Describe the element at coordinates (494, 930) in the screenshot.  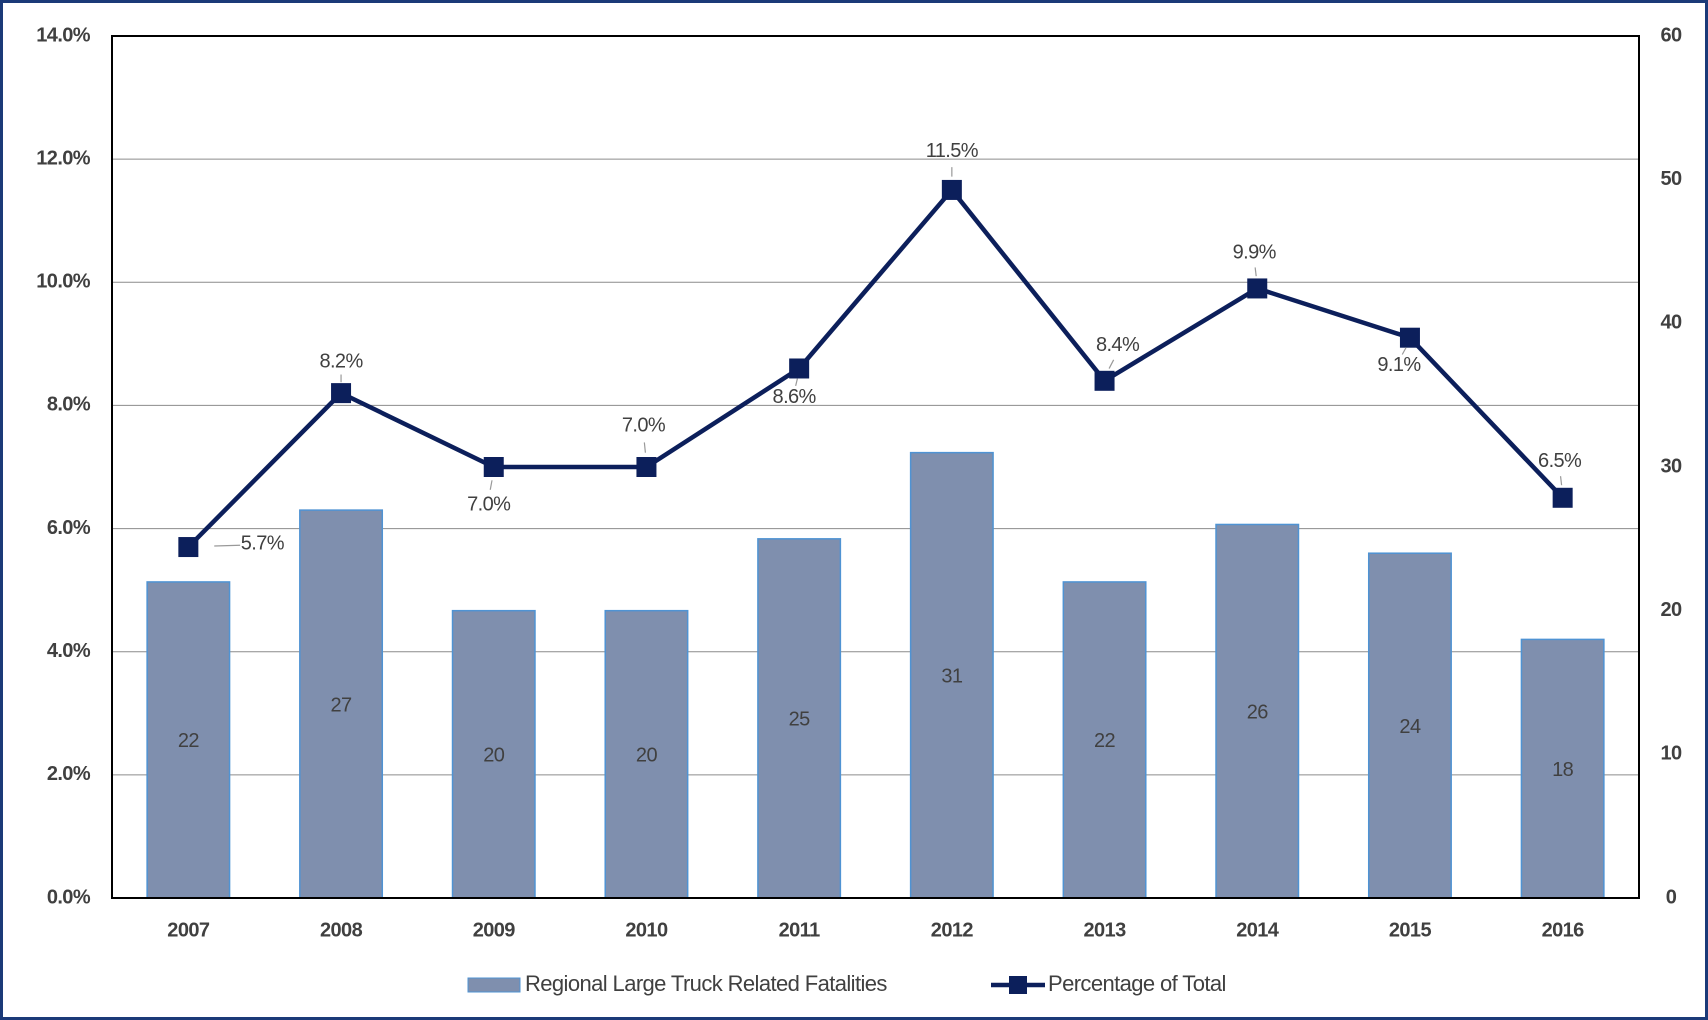
I see `x-tick-label: 2009` at that location.